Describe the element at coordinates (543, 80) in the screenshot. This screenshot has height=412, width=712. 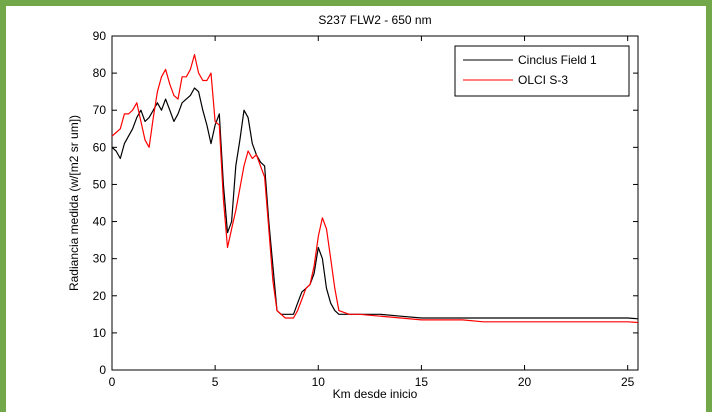
I see `legend-label-olci-s3: OLCI S-3` at that location.